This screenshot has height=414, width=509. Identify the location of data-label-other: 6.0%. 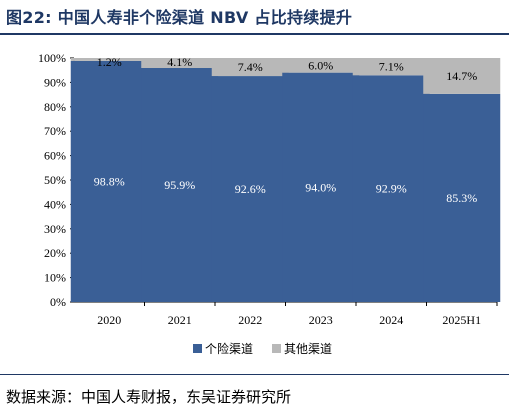
(320, 65).